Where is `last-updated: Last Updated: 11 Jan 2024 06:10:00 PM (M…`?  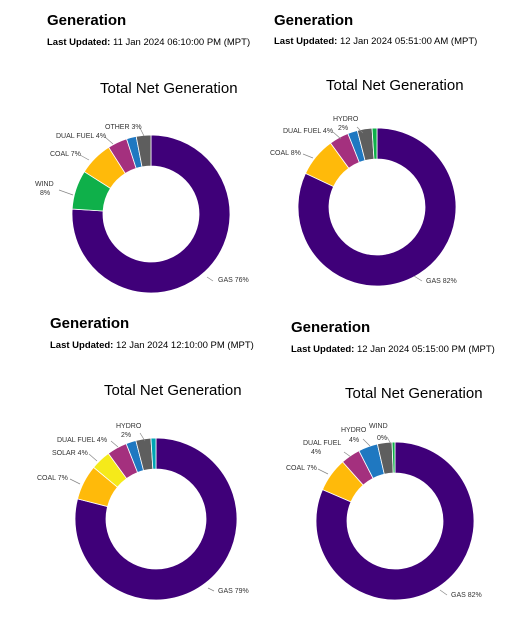
last-updated: Last Updated: 11 Jan 2024 06:10:00 PM (M… is located at coordinates (148, 42).